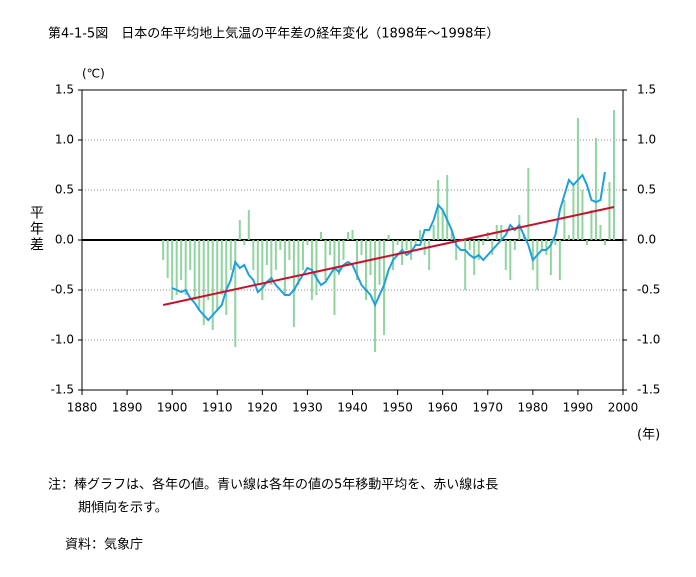  I want to click on x-tick-label: 2000, so click(623, 408).